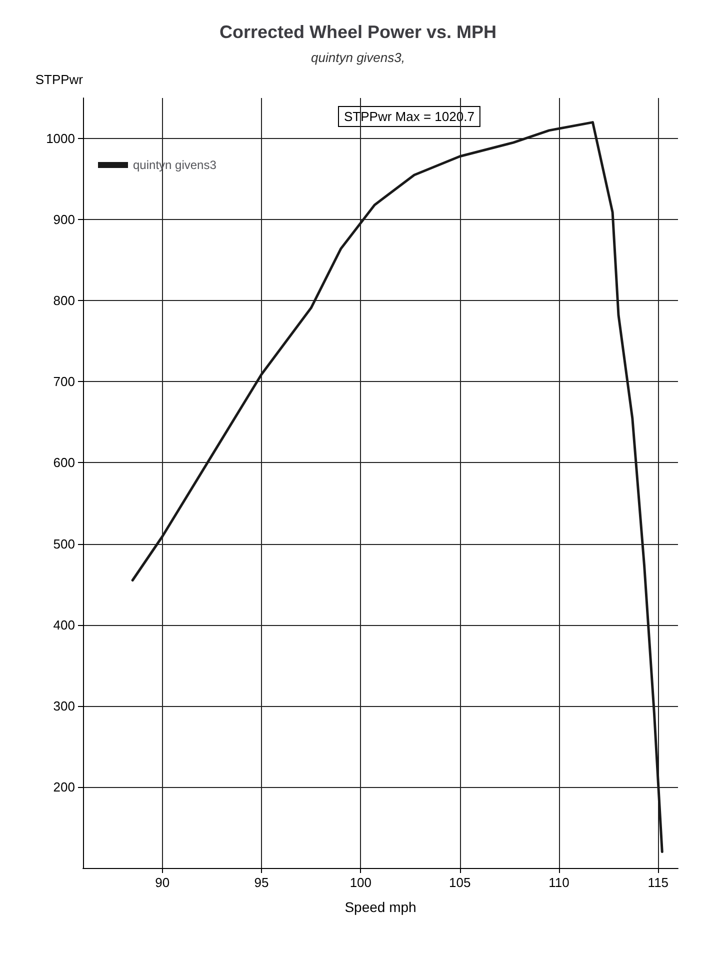 The image size is (720, 960). Describe the element at coordinates (64, 300) in the screenshot. I see `y-tick-label: 800` at that location.